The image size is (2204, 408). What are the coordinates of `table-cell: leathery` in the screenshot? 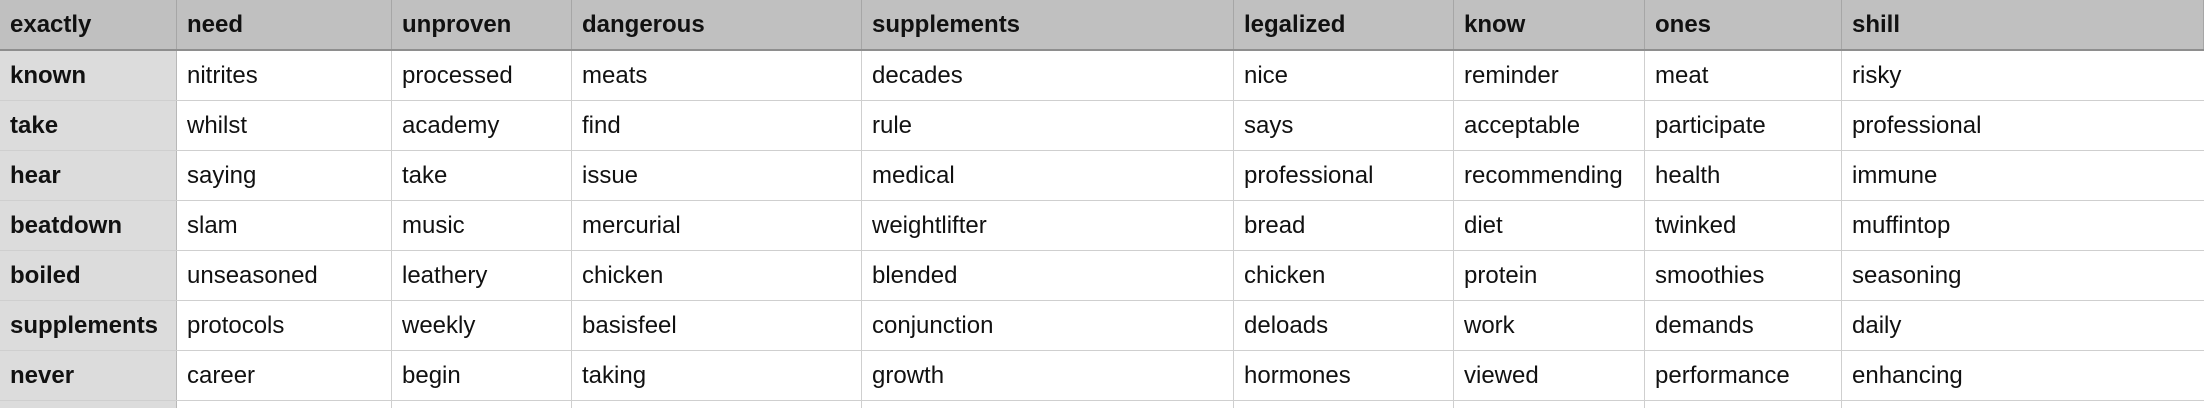 It's located at (482, 275).